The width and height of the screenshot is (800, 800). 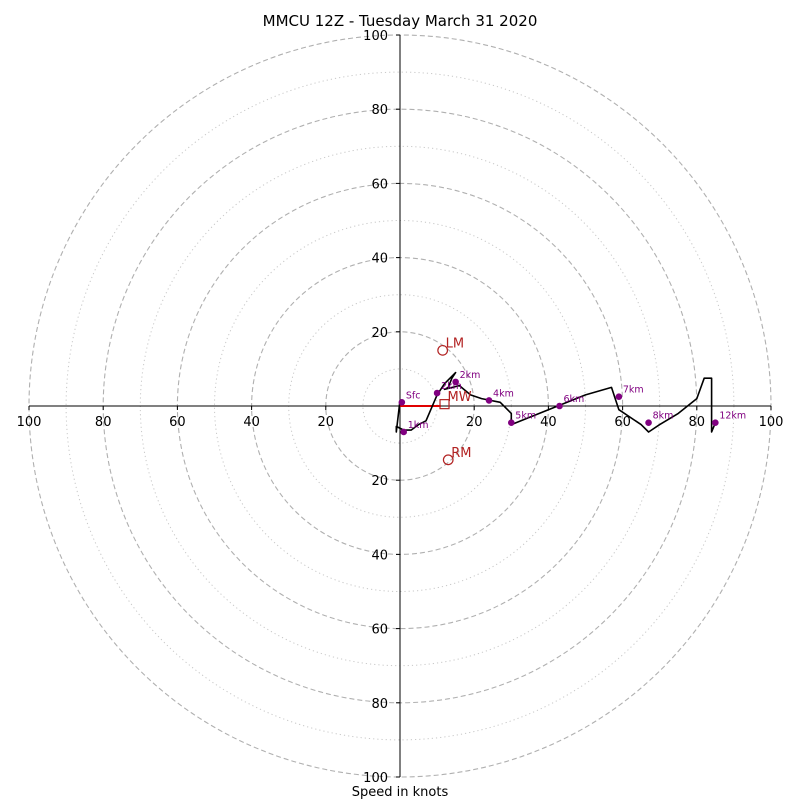 What do you see at coordinates (400, 21) in the screenshot?
I see `chart-title: MMCU 12Z - Tuesday March 31 2020` at bounding box center [400, 21].